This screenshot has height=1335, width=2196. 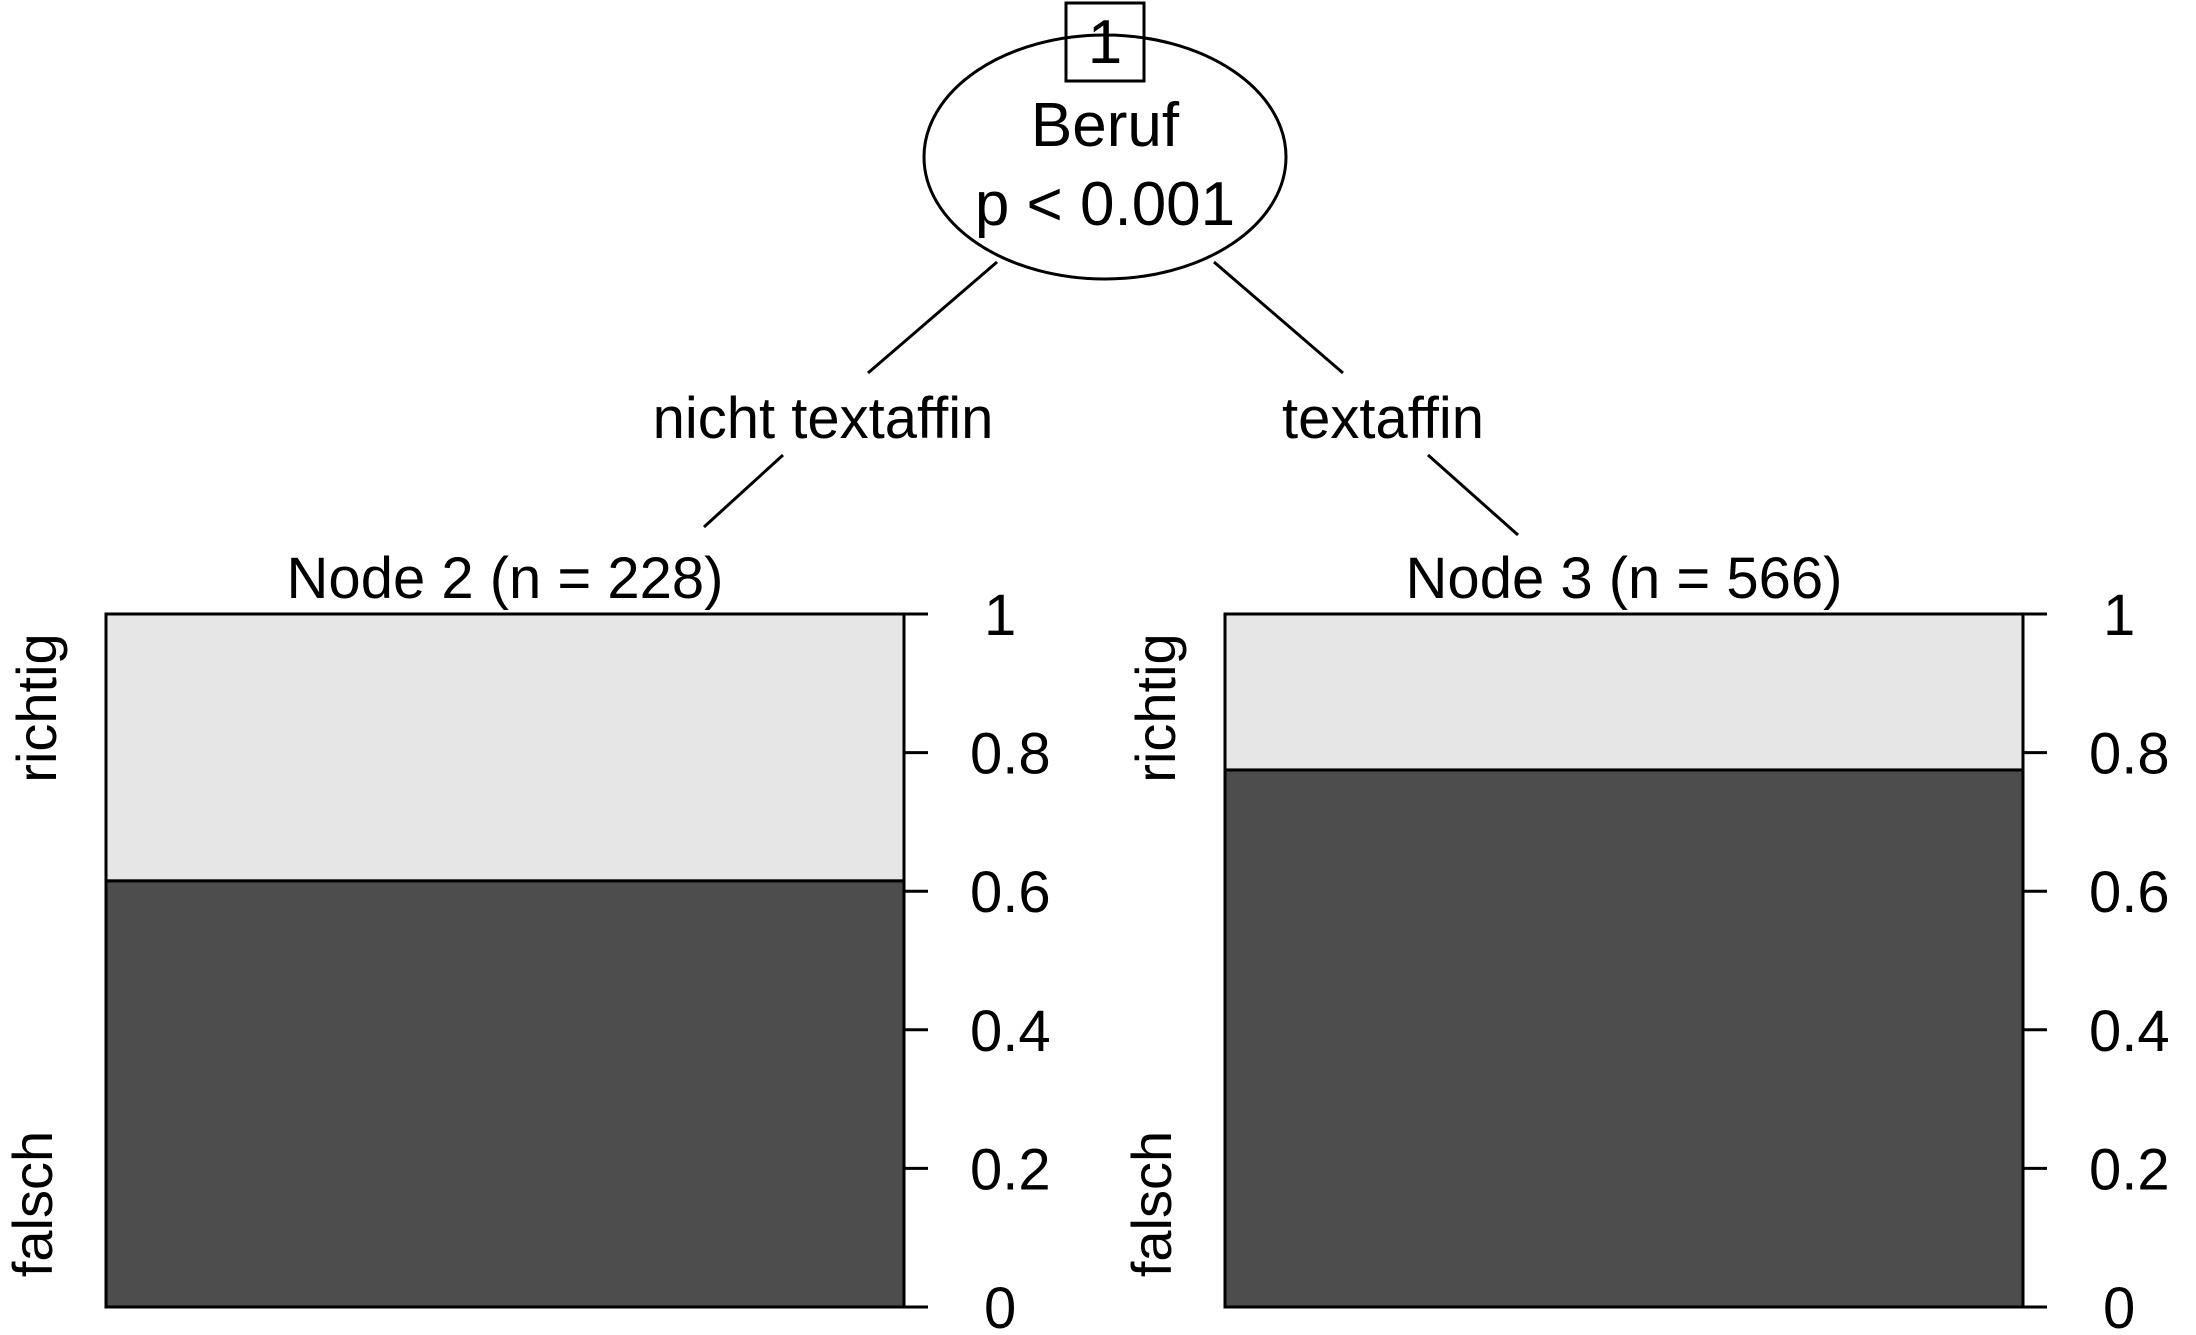 What do you see at coordinates (1105, 204) in the screenshot?
I see `split-pvalue: p < 0.001` at bounding box center [1105, 204].